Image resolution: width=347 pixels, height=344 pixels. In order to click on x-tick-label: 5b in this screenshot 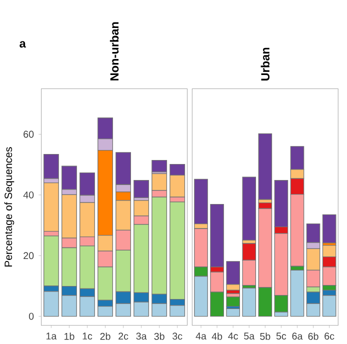, I will do `click(265, 336)`.